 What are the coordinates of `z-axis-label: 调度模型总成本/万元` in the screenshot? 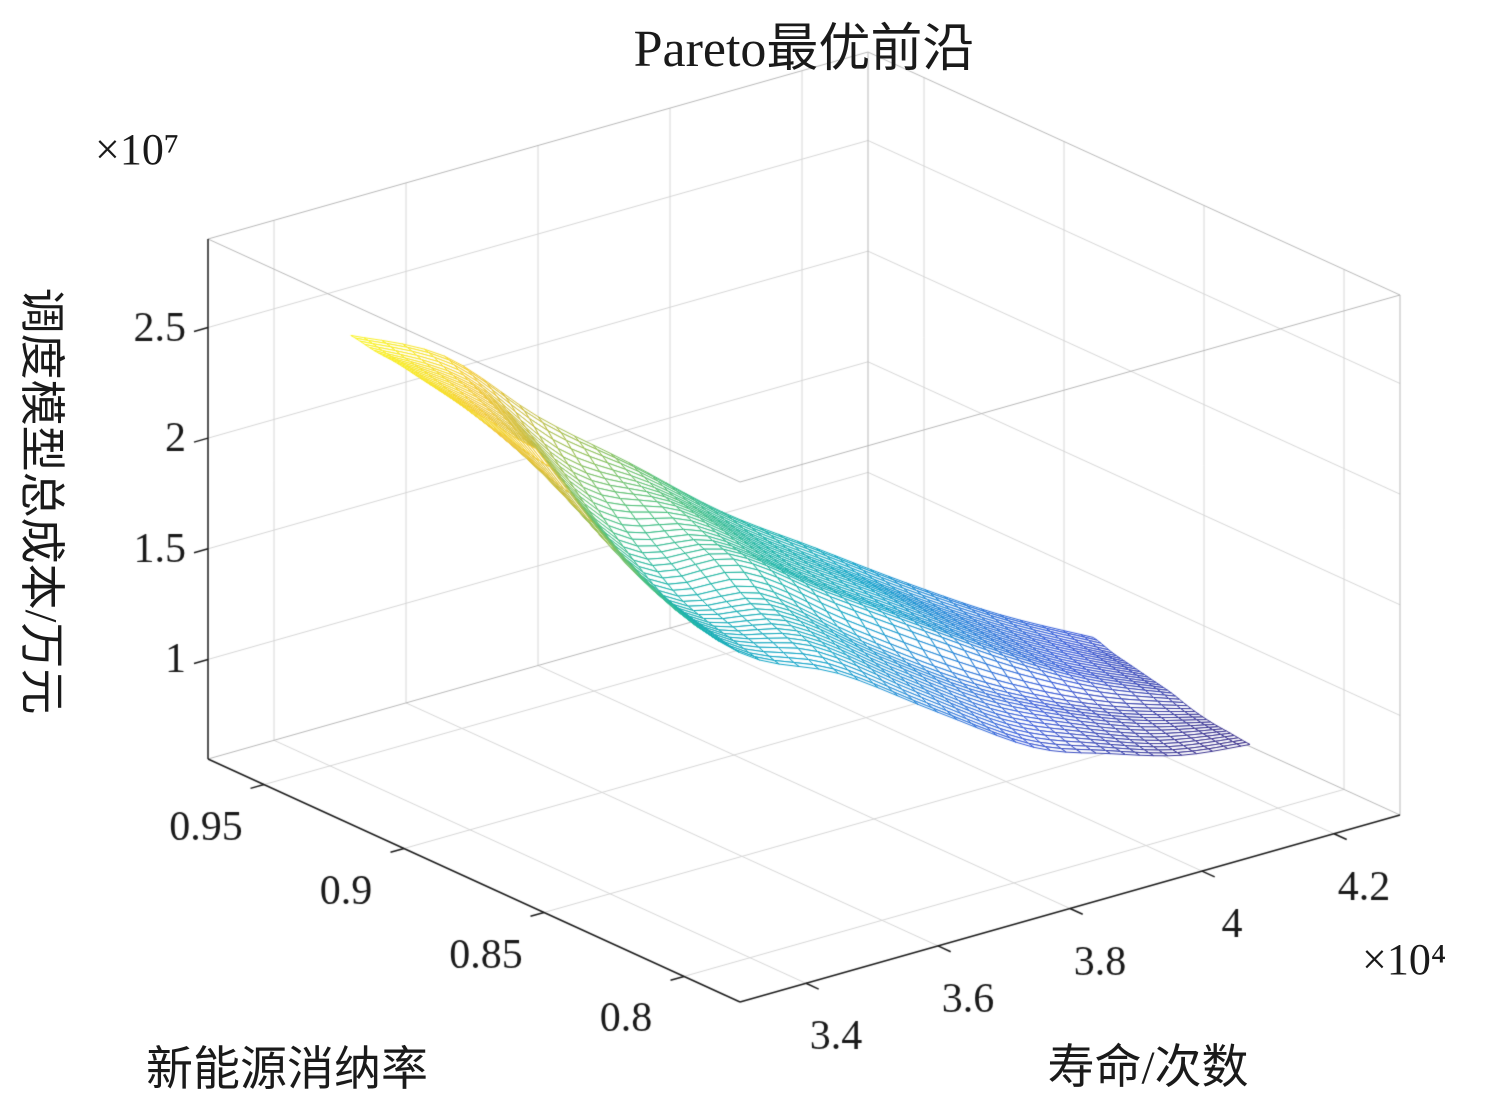 It's located at (41, 501).